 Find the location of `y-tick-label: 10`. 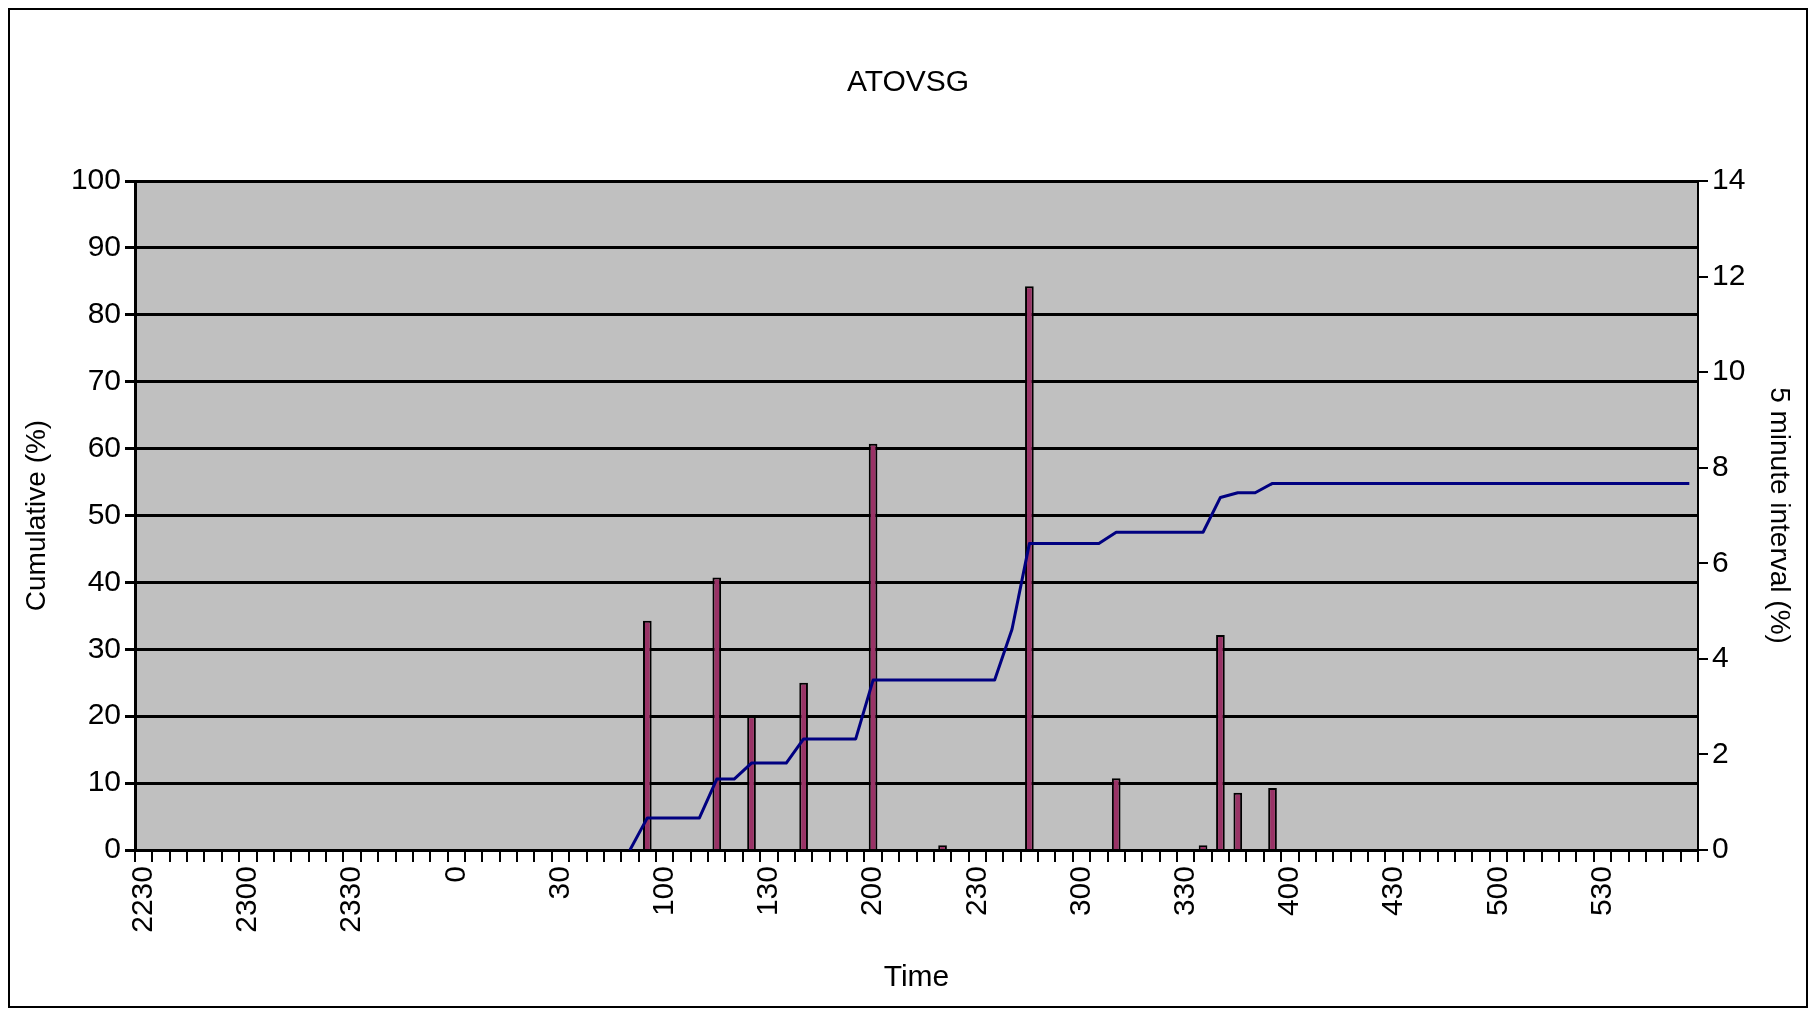

y-tick-label: 10 is located at coordinates (104, 781).